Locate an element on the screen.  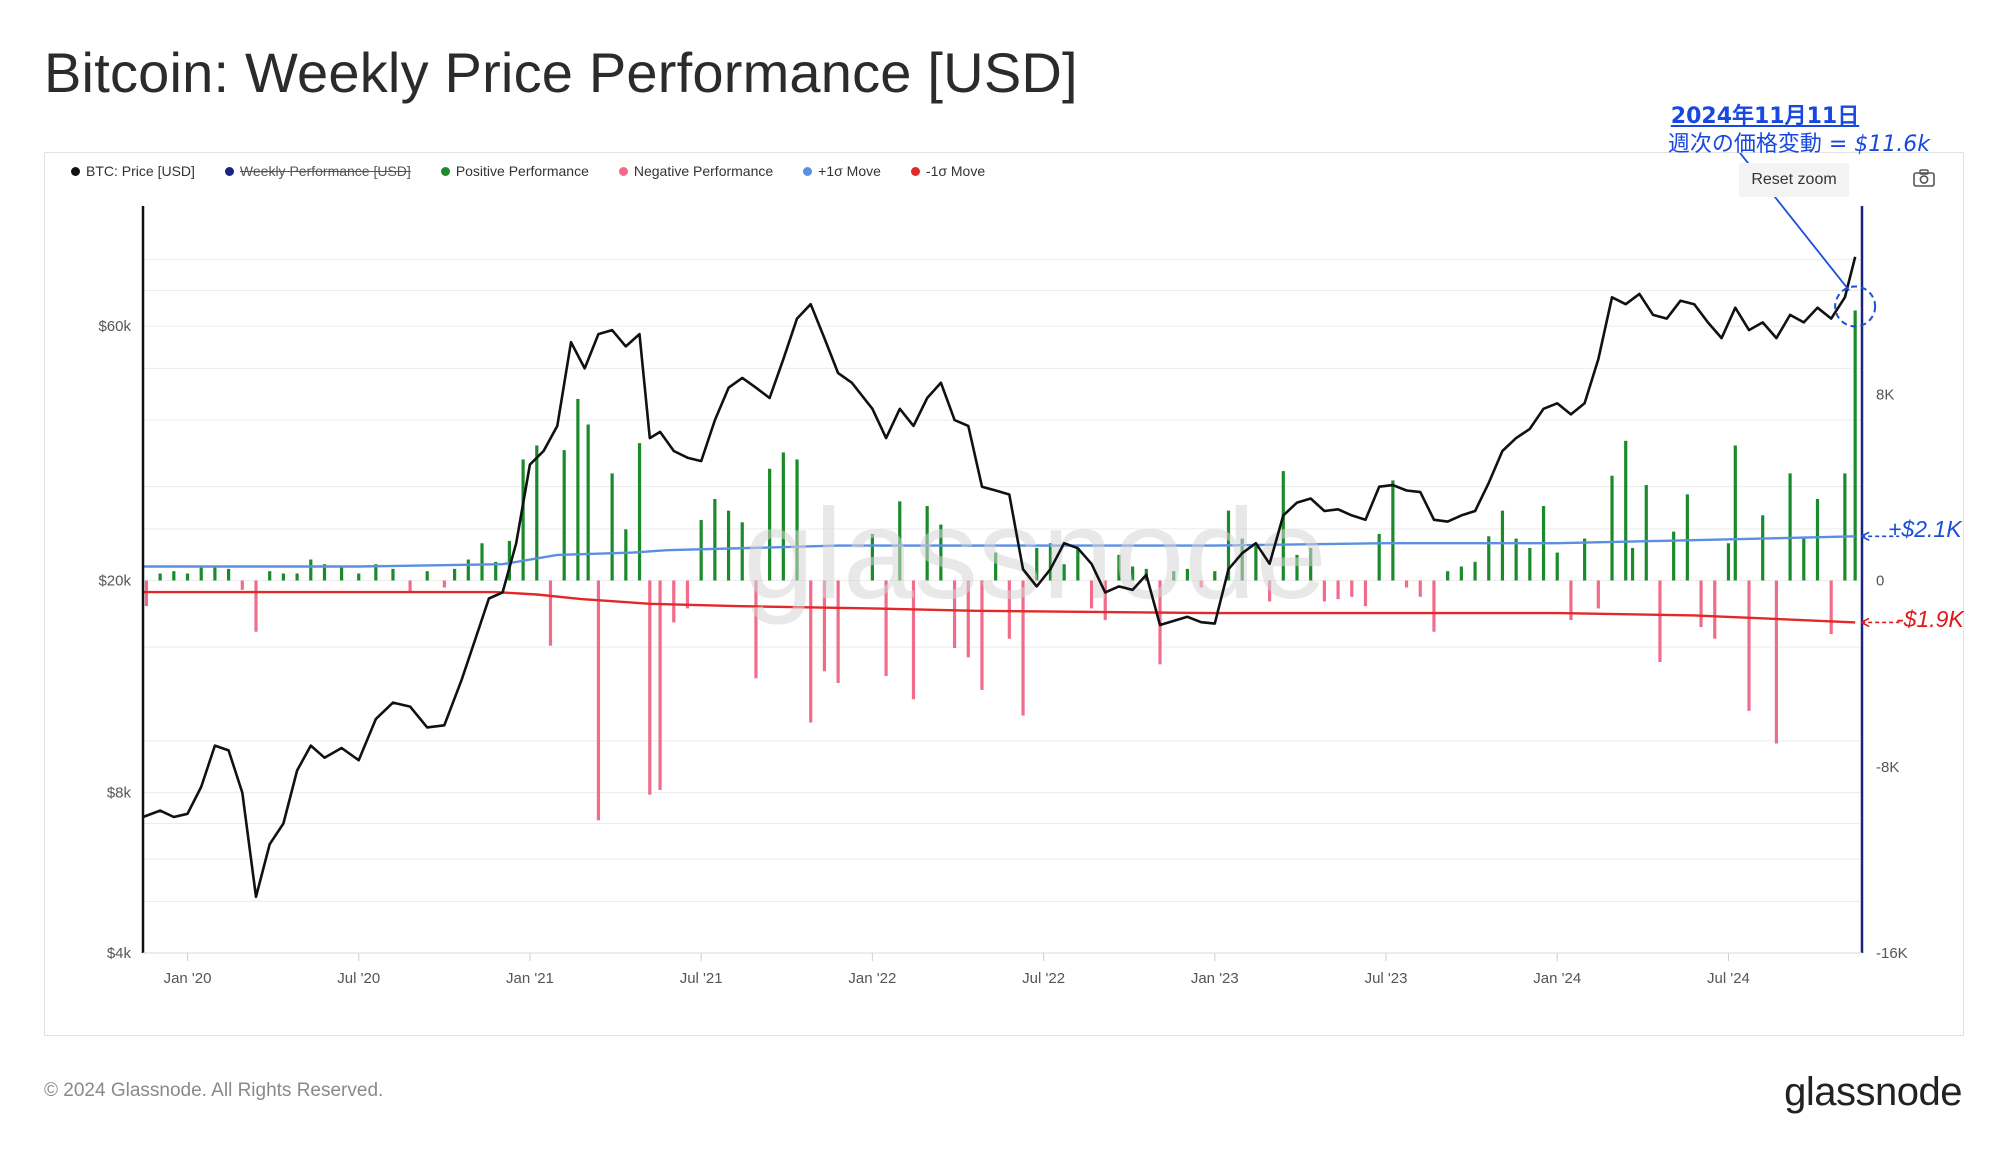
x-tick-label: Jan '23 is located at coordinates (1215, 978).